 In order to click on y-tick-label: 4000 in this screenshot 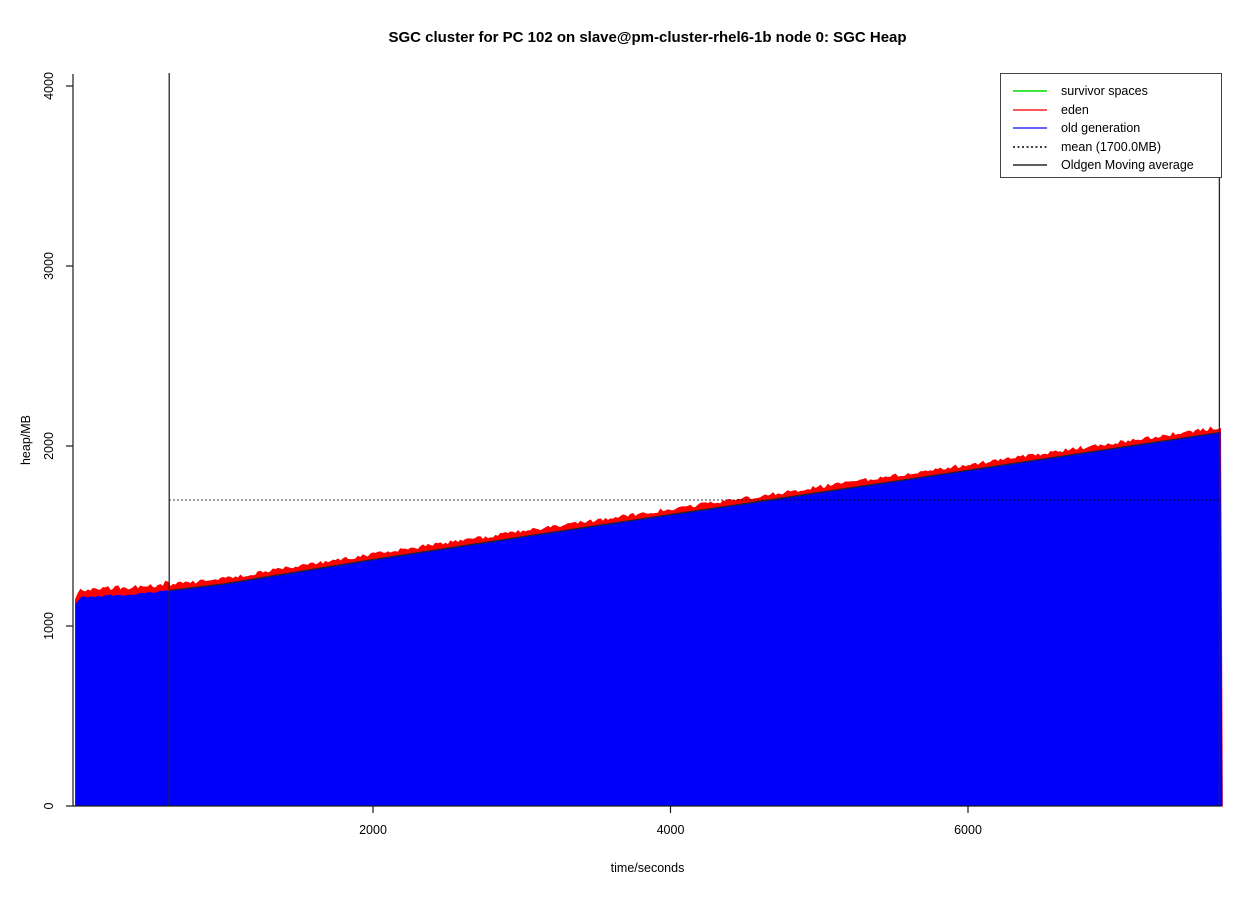, I will do `click(49, 86)`.